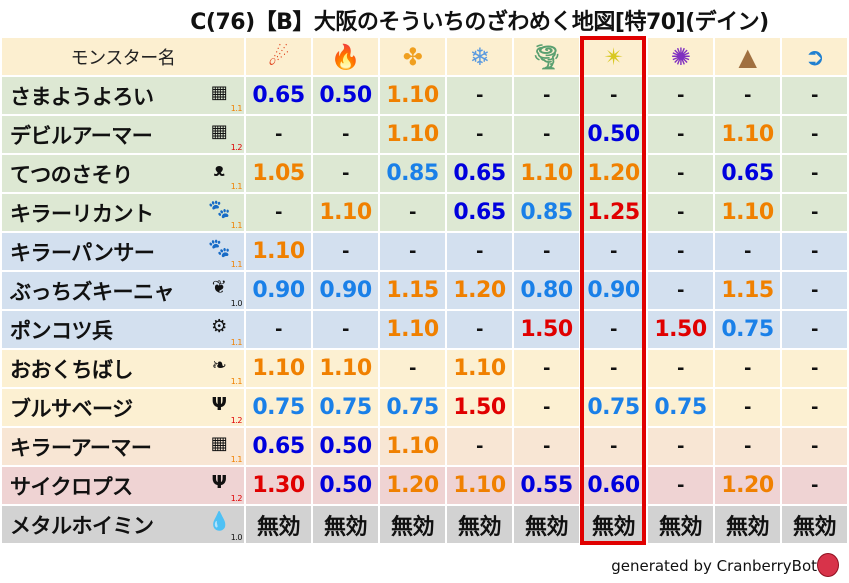  I want to click on monster-name: サイクロプス, so click(71, 486).